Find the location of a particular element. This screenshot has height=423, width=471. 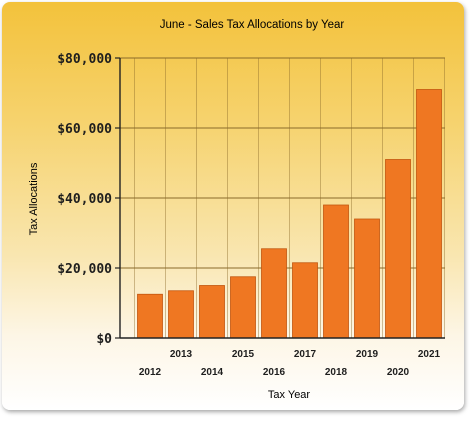

x-tick-label-2018: 2018 is located at coordinates (336, 372).